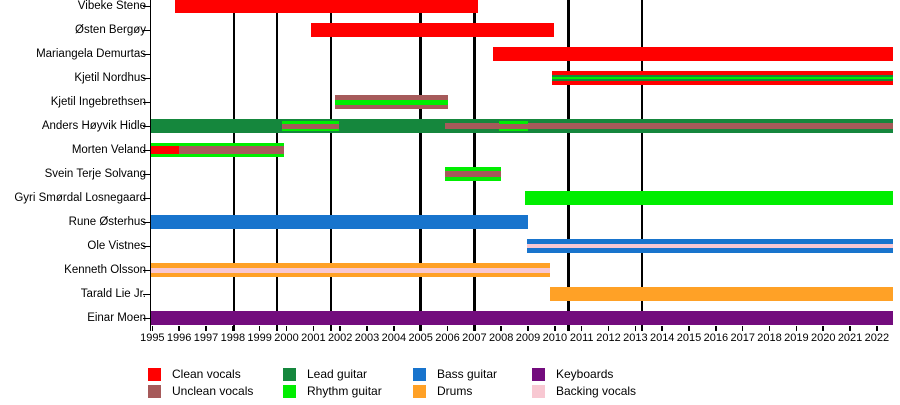 The height and width of the screenshot is (405, 900). What do you see at coordinates (447, 338) in the screenshot?
I see `x-axis-year-label: 2006` at bounding box center [447, 338].